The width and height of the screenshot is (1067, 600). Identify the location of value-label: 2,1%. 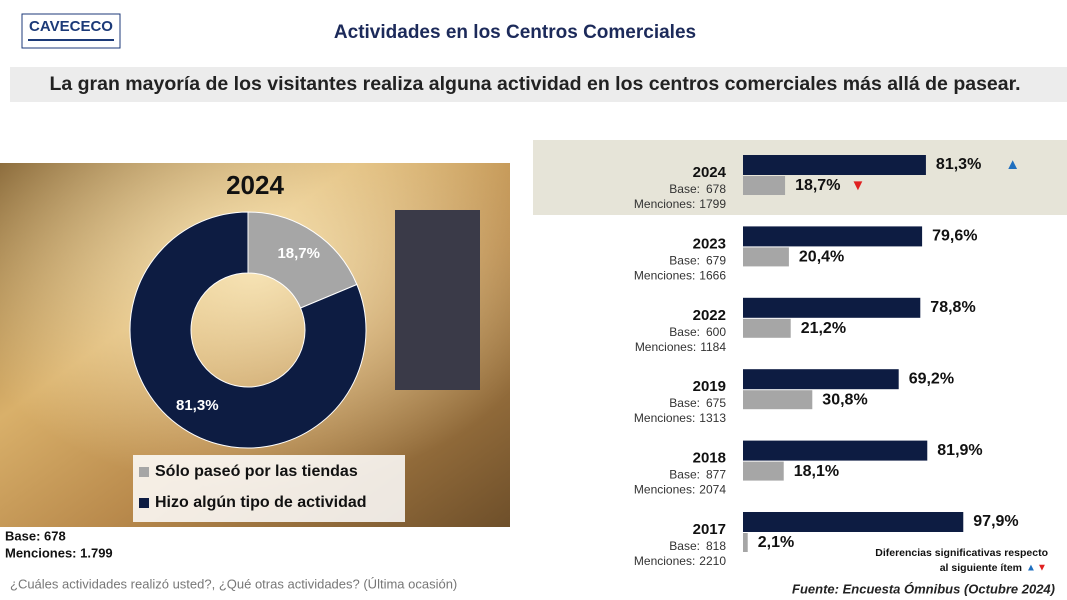
(776, 542).